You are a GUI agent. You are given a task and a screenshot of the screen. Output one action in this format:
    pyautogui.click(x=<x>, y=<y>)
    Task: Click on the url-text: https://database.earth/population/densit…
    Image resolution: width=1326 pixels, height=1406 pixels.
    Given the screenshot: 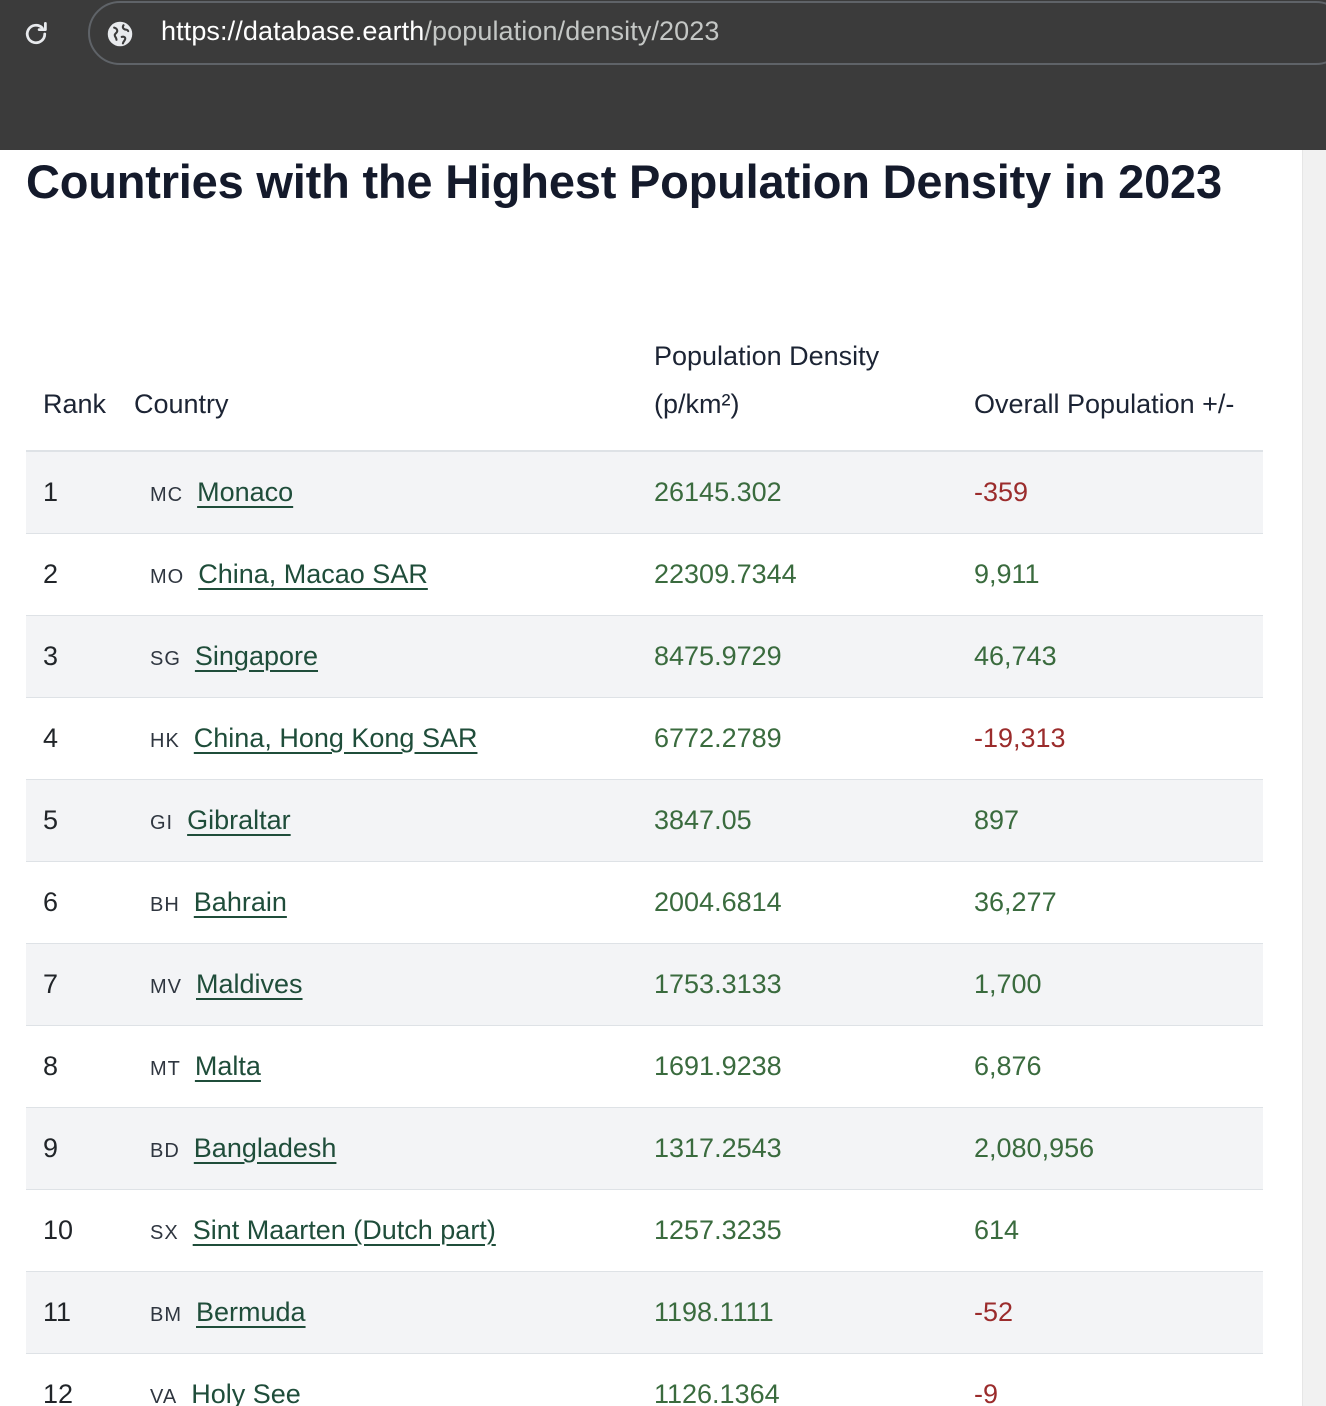 What is the action you would take?
    pyautogui.click(x=440, y=31)
    